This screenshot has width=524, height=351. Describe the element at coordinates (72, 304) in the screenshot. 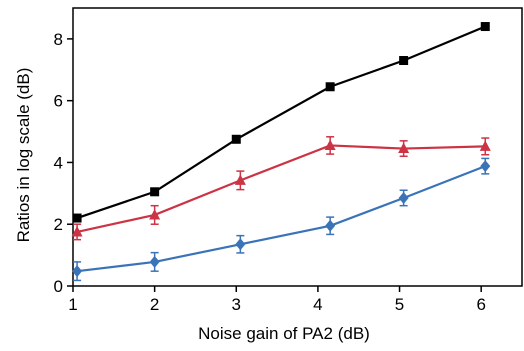

I see `x-tick-label: 1` at that location.